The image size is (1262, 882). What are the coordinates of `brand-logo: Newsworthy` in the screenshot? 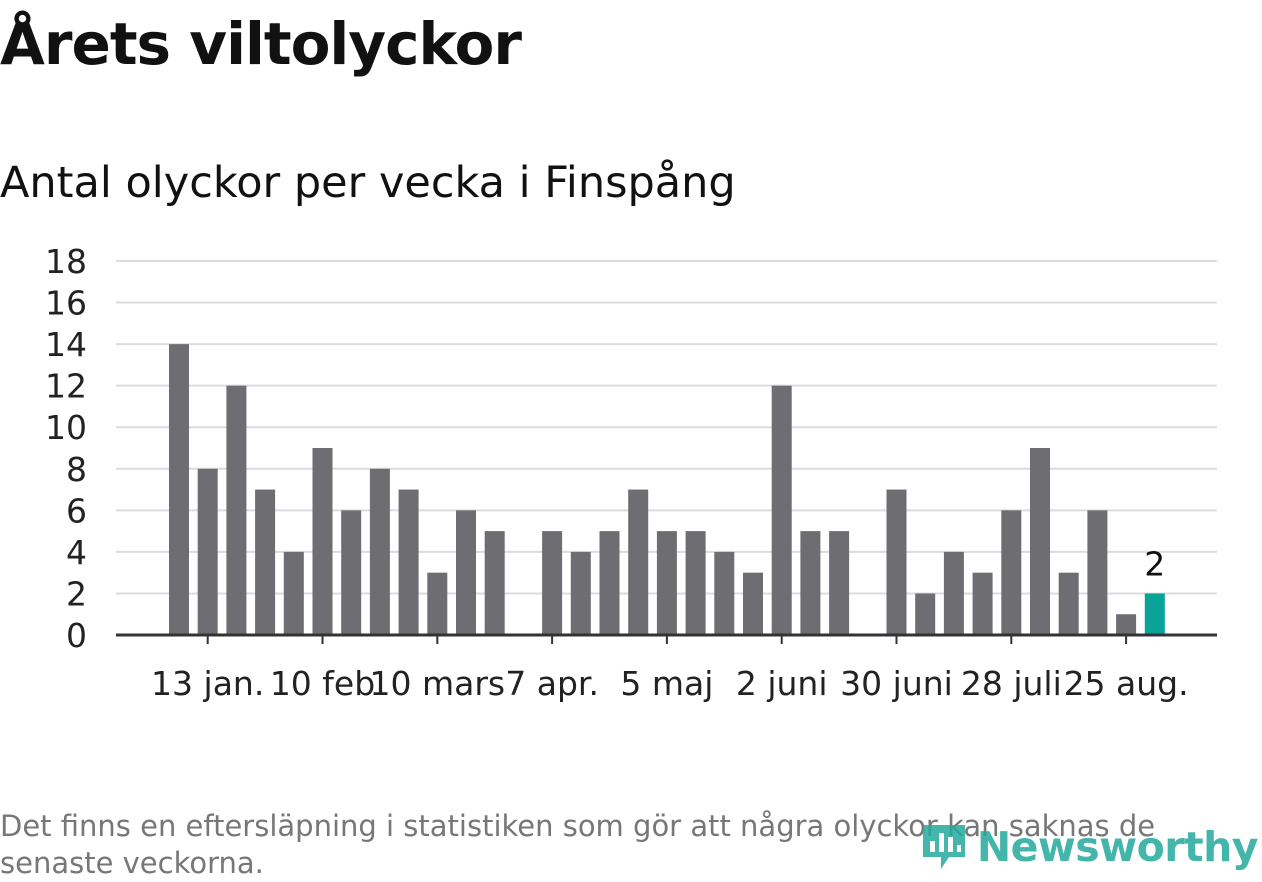 It's located at (1089, 847).